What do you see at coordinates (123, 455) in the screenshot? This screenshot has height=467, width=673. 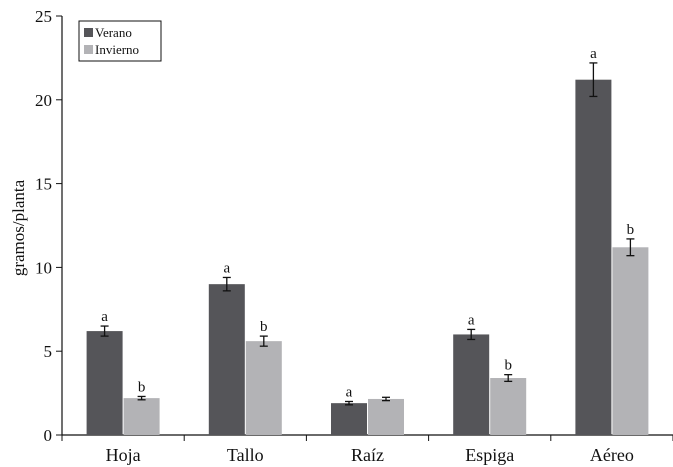 I see `x-tick-label: Hoja` at bounding box center [123, 455].